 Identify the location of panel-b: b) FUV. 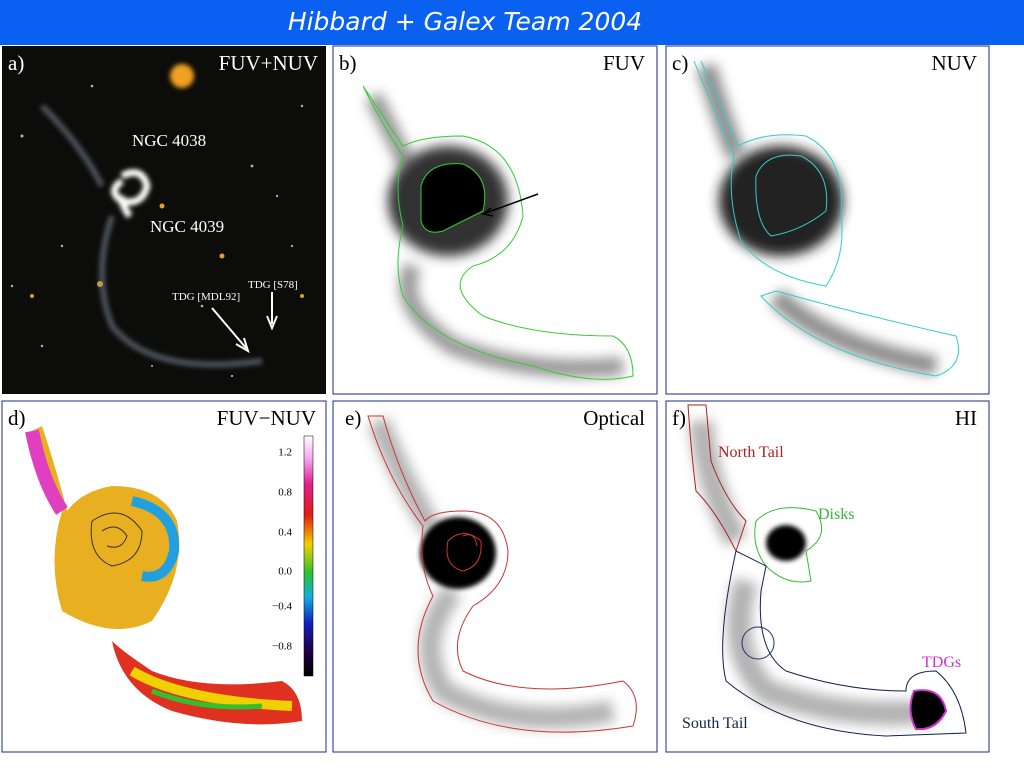
(495, 220).